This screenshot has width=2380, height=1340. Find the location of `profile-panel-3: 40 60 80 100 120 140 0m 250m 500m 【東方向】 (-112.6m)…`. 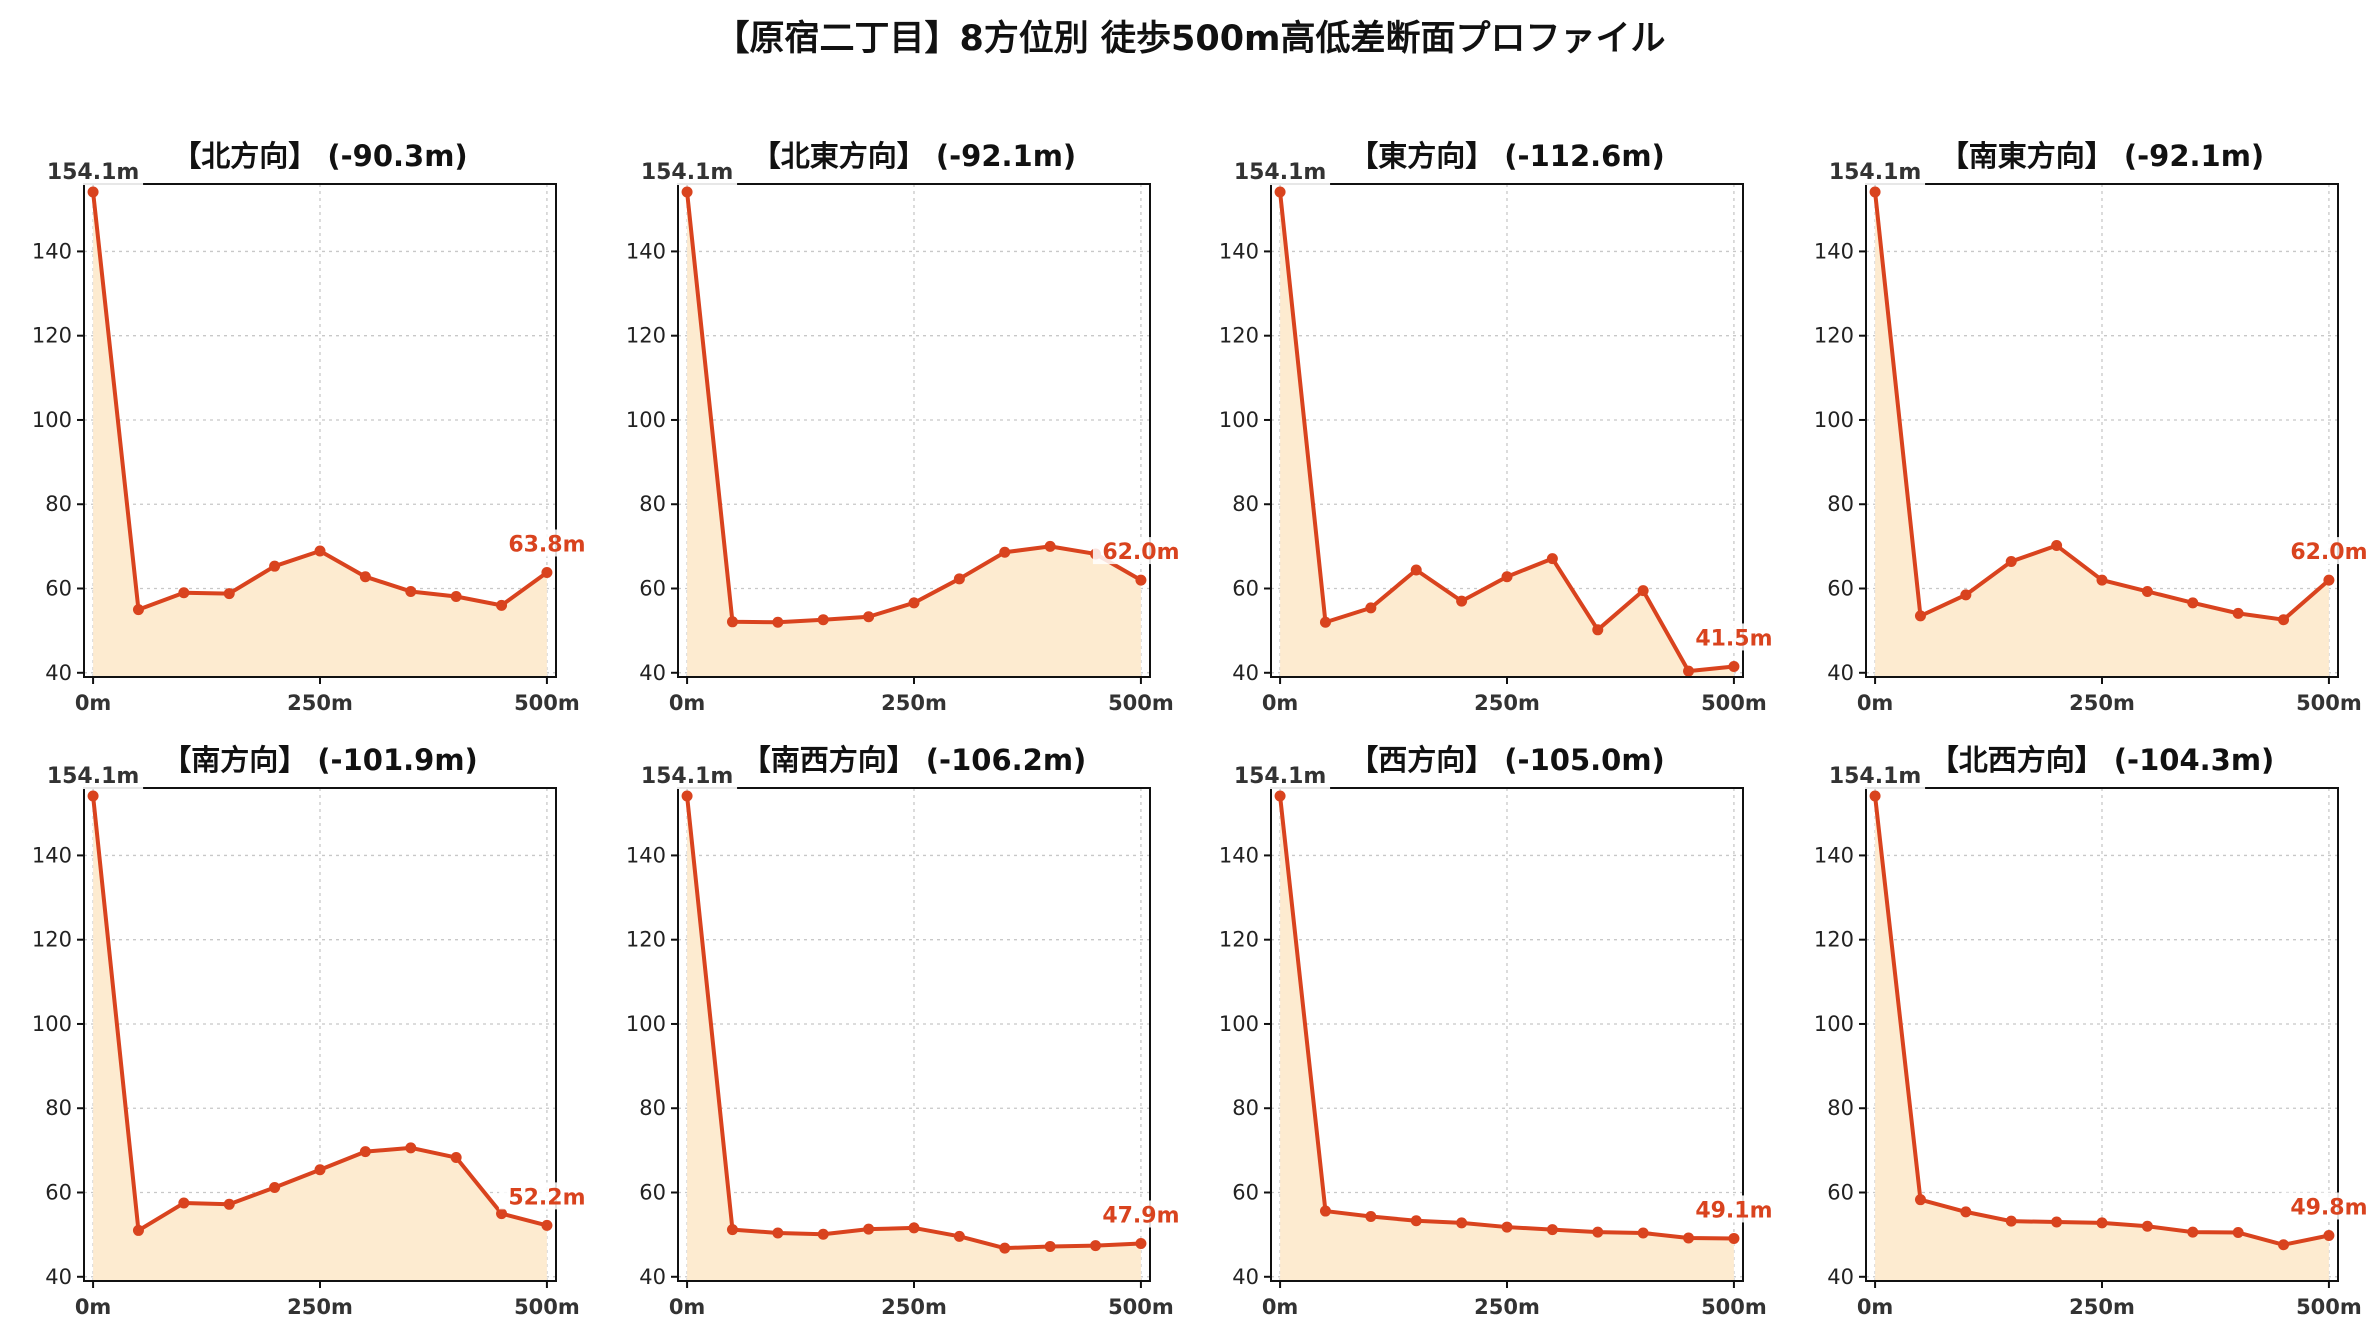

profile-panel-3: 40 60 80 100 120 140 0m 250m 500m 【東方向】 (-112.6m)… is located at coordinates (1500, 427).